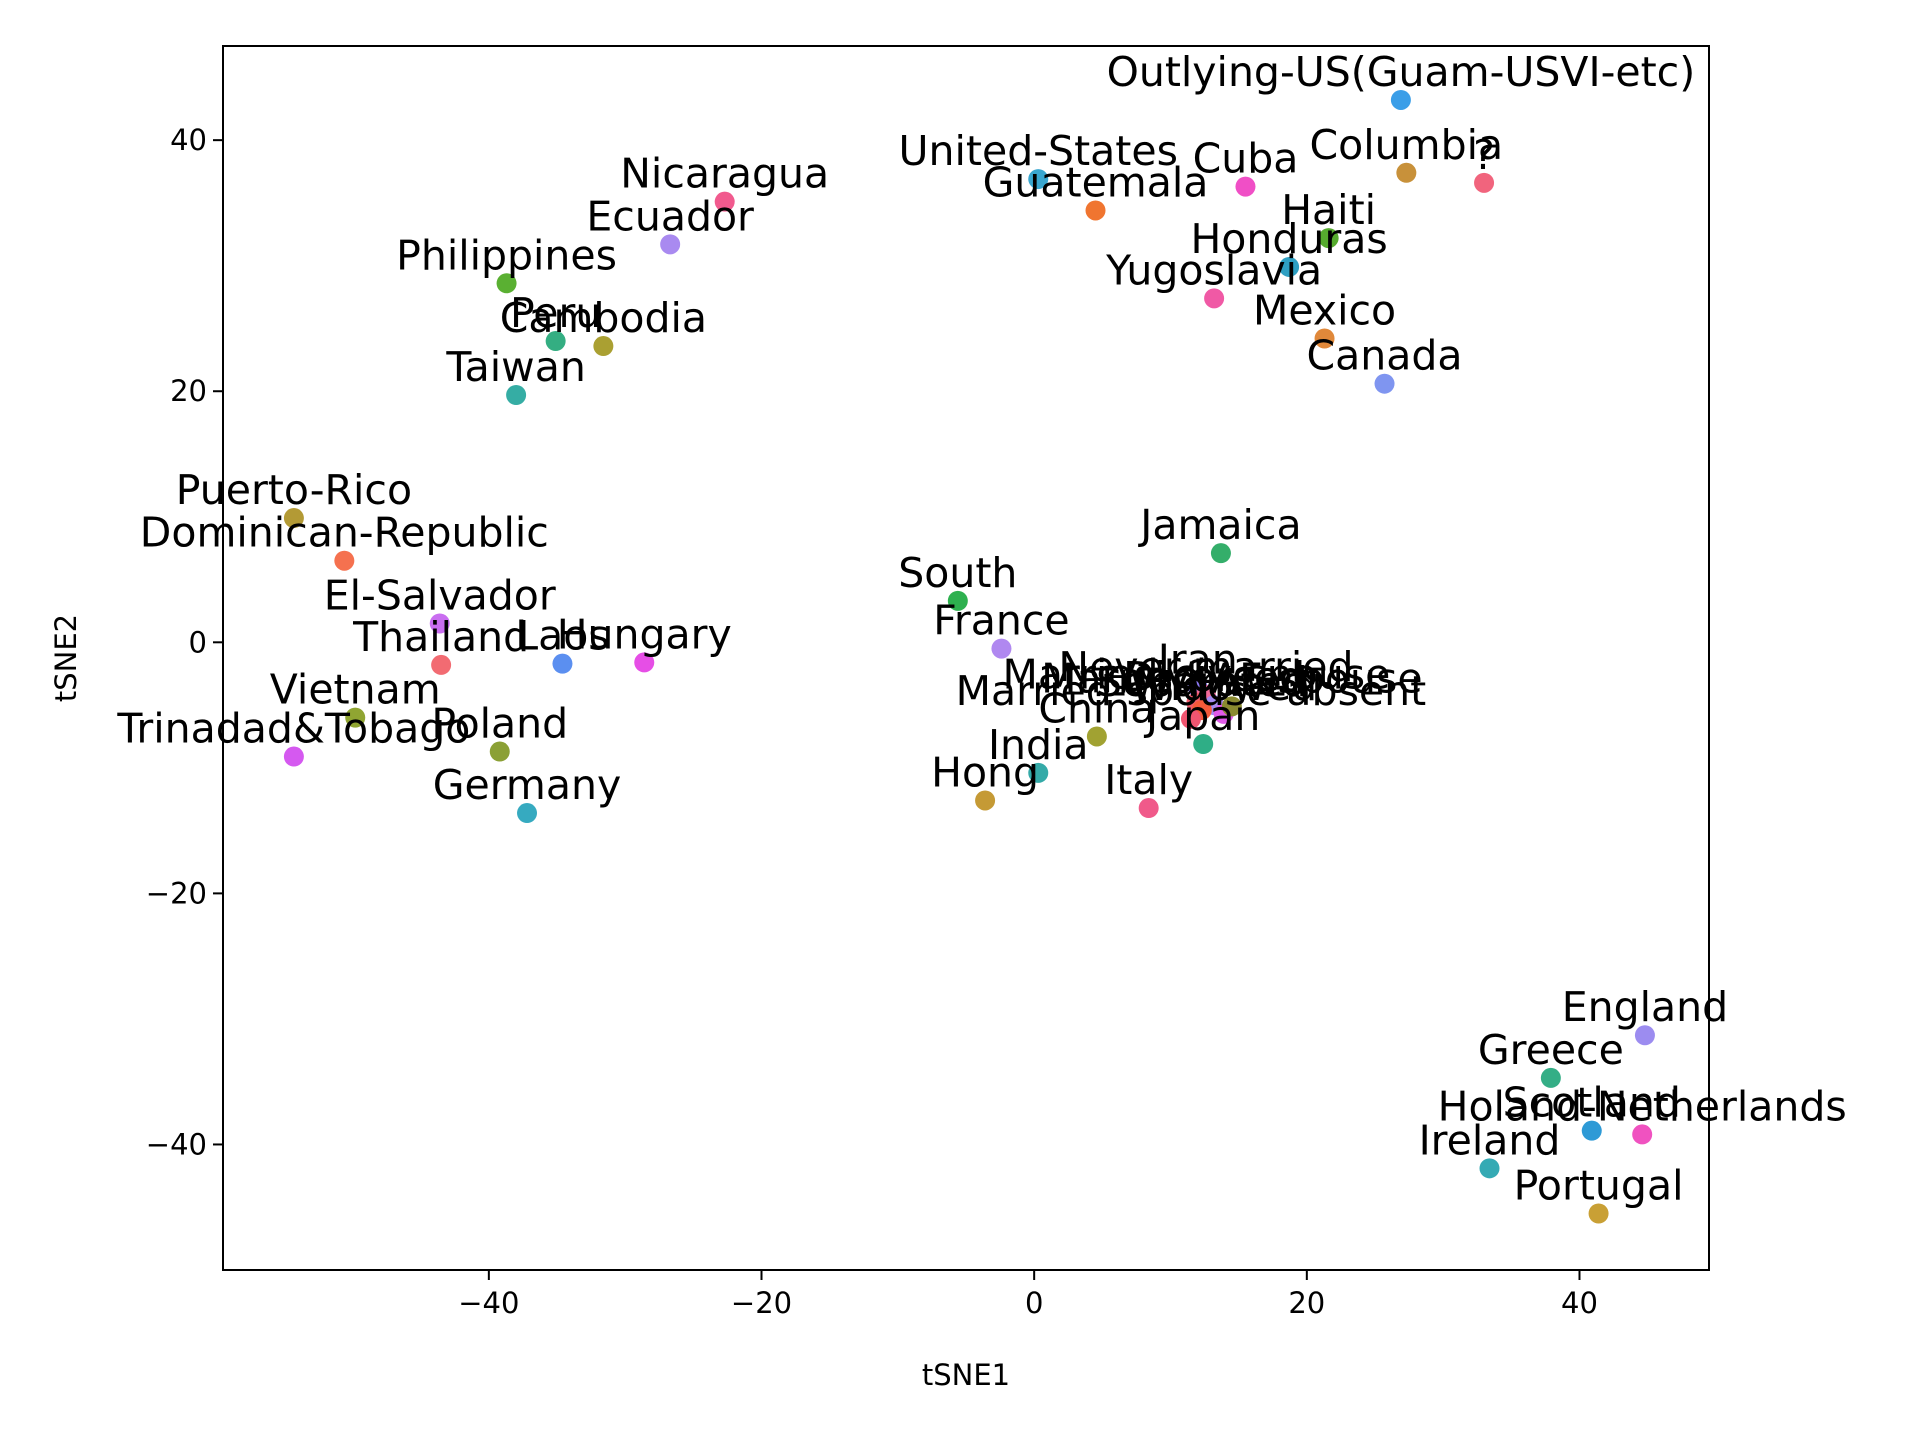 The image size is (1920, 1440). What do you see at coordinates (1001, 621) in the screenshot?
I see `point-label: France` at bounding box center [1001, 621].